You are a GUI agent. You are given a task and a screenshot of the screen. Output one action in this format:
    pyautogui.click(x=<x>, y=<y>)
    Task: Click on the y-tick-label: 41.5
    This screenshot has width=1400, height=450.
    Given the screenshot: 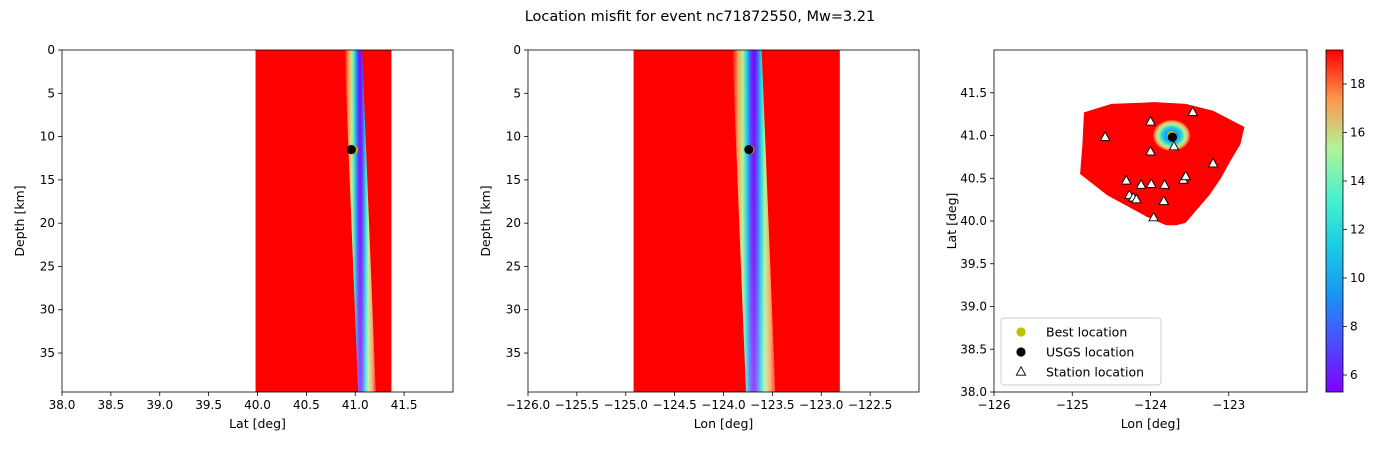 What is the action you would take?
    pyautogui.click(x=973, y=93)
    